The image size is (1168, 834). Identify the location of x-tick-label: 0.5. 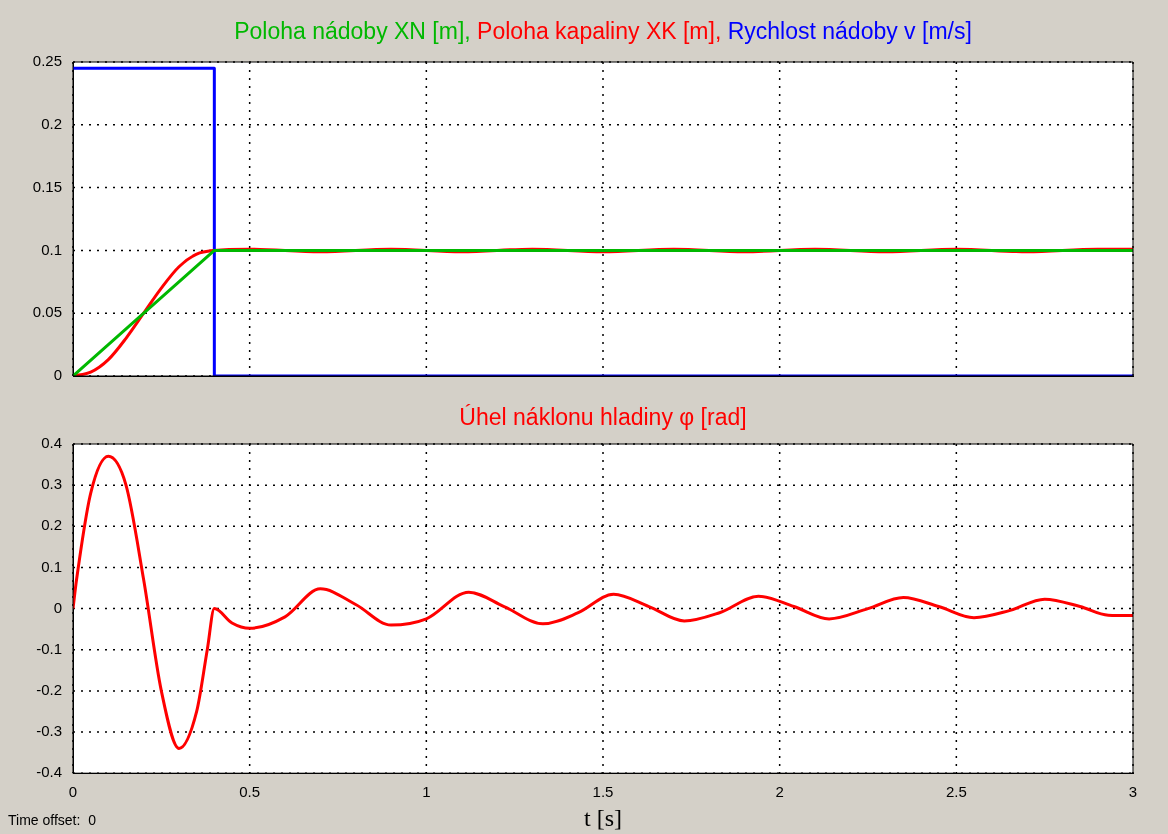
(250, 792).